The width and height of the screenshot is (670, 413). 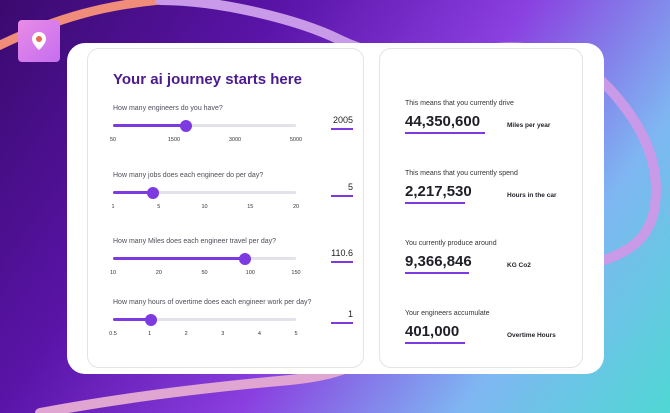 What do you see at coordinates (235, 140) in the screenshot?
I see `tick-label: 3000` at bounding box center [235, 140].